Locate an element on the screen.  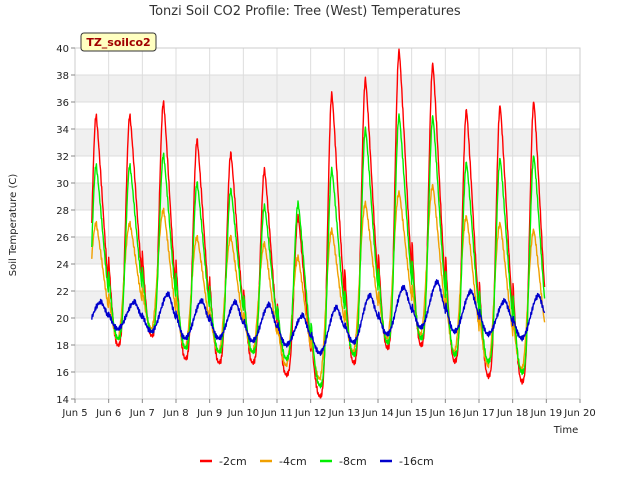
y-axis-ticks: 14 16 18 20 22 24 26 28 30 32 34 36 38 40 is located at coordinates (65, 225).